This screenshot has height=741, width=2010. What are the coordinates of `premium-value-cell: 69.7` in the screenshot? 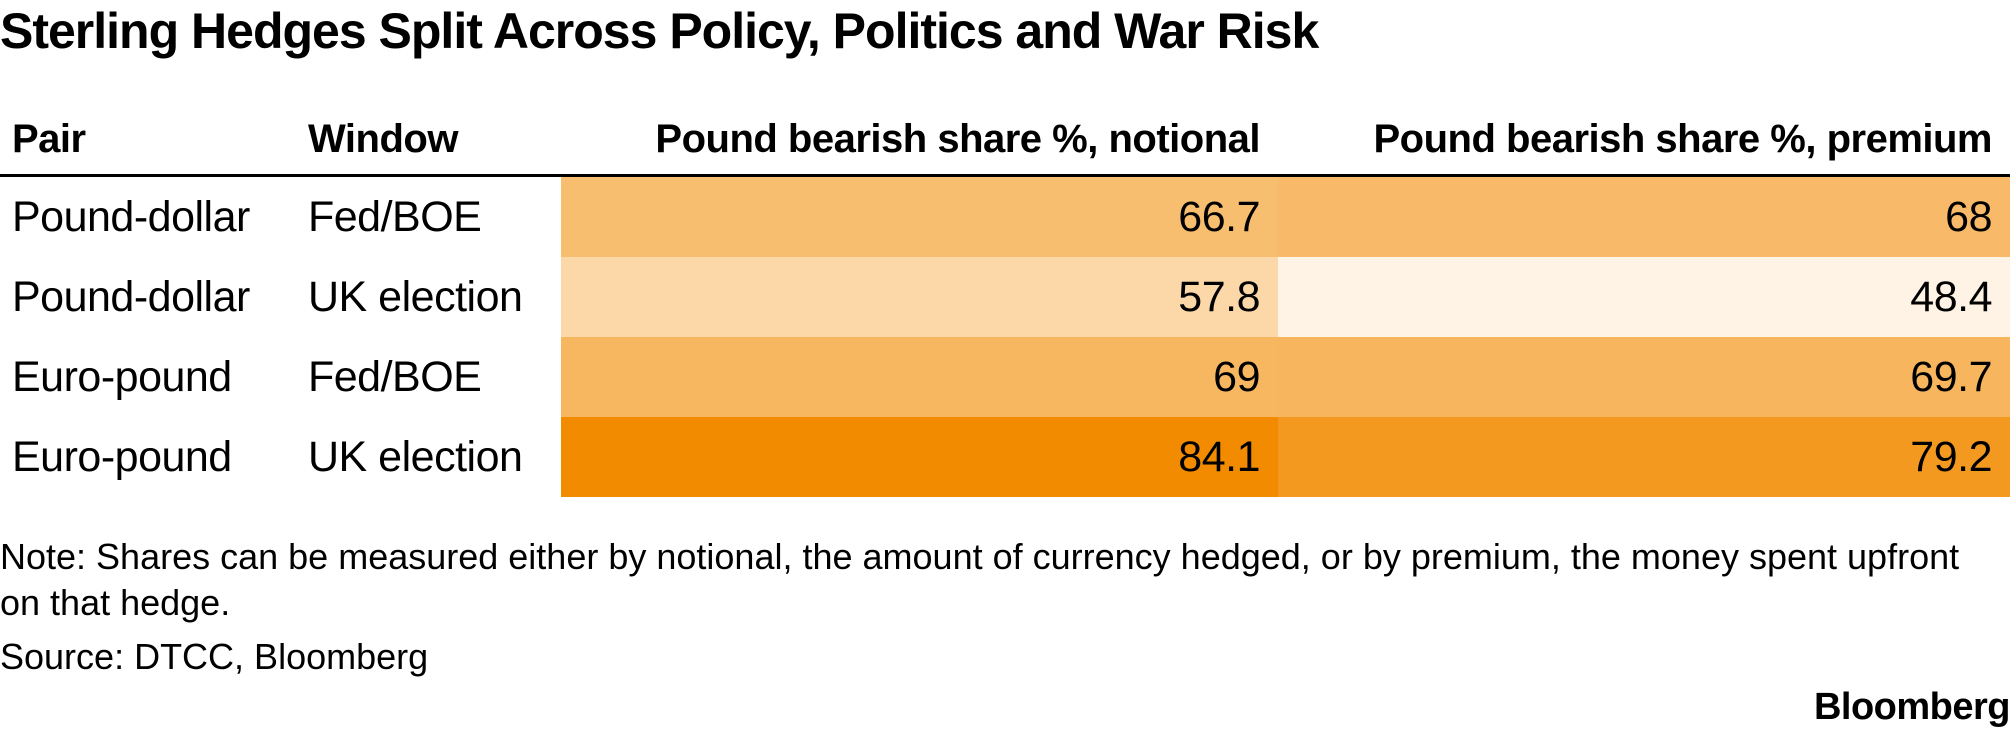 It's located at (1644, 377).